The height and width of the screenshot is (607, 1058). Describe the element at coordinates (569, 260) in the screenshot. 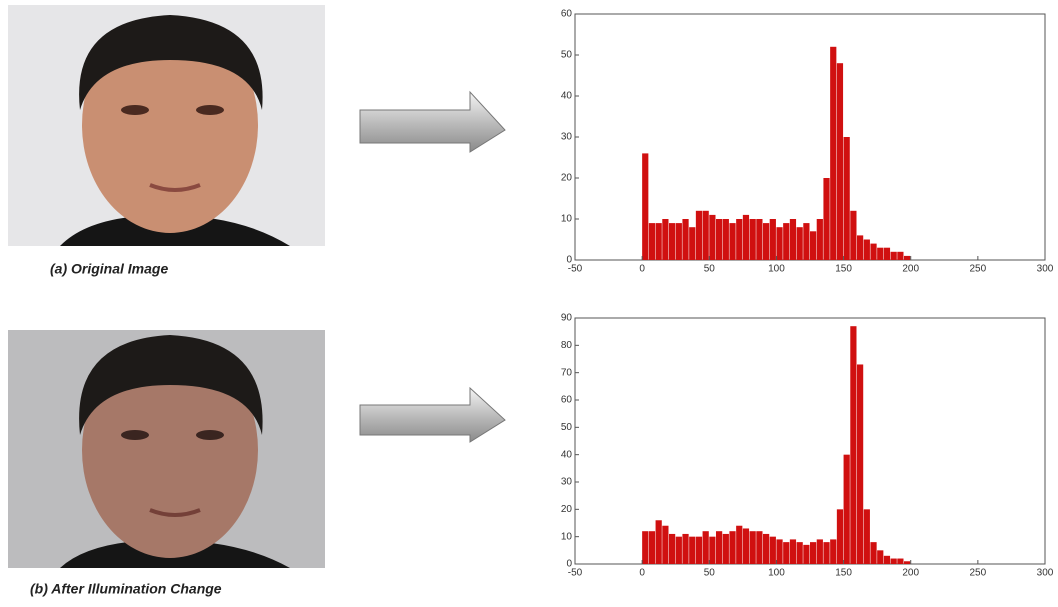

I see `y-tick-label: 0` at that location.